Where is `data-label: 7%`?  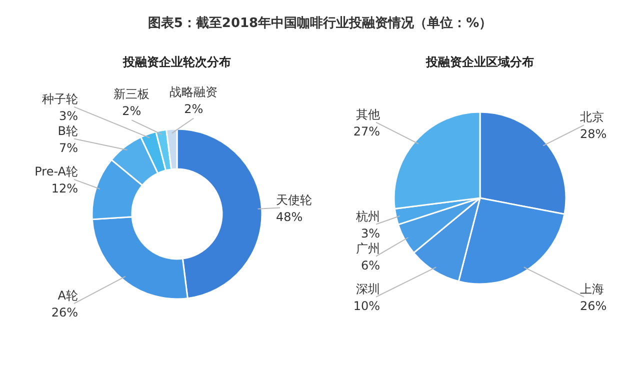 data-label: 7% is located at coordinates (68, 147).